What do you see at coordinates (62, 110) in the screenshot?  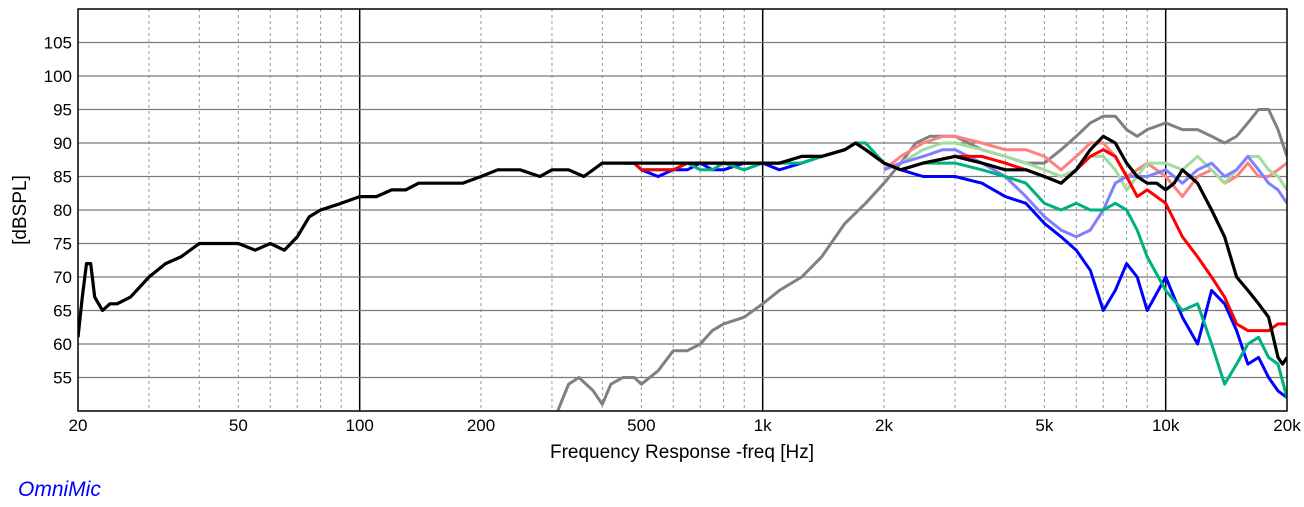 I see `y-tick-label: 95` at bounding box center [62, 110].